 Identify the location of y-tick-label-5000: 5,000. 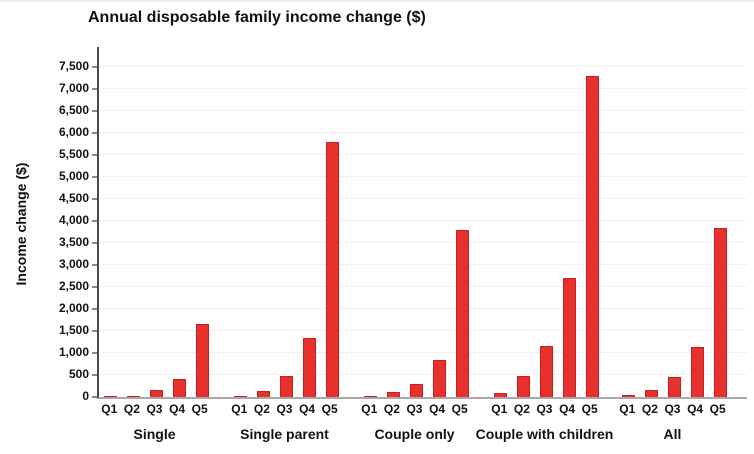
(73, 176).